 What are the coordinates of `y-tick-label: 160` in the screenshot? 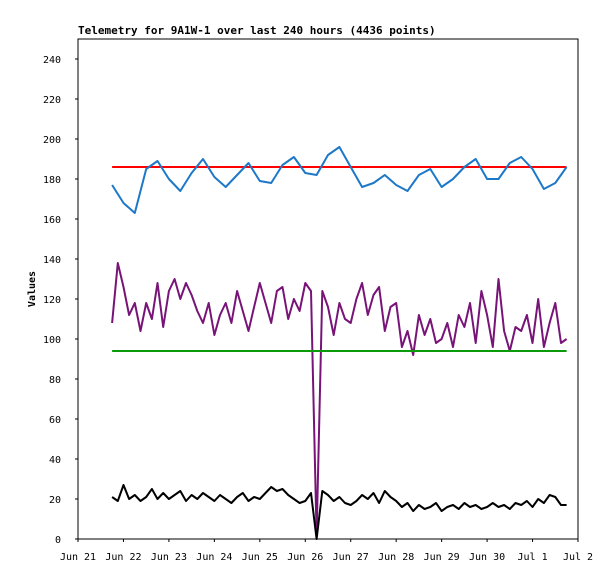 It's located at (52, 220).